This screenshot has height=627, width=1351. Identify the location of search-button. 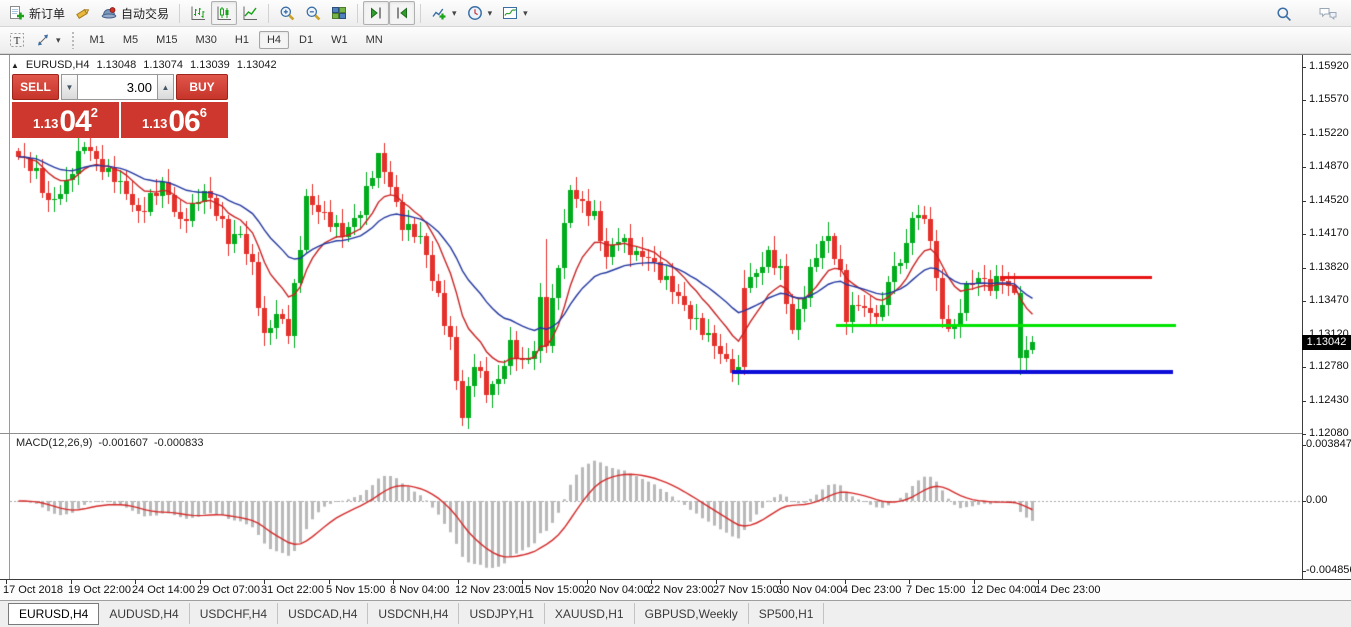
(1284, 14).